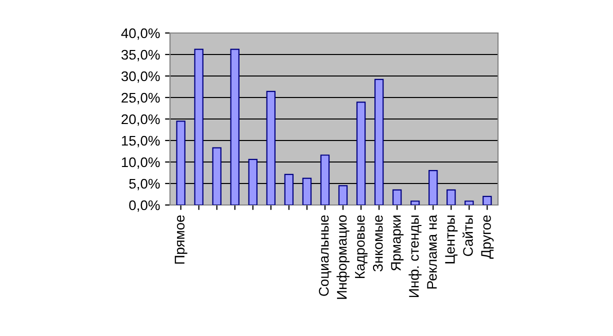  Describe the element at coordinates (451, 240) in the screenshot. I see `x-tick-label: Центры` at that location.